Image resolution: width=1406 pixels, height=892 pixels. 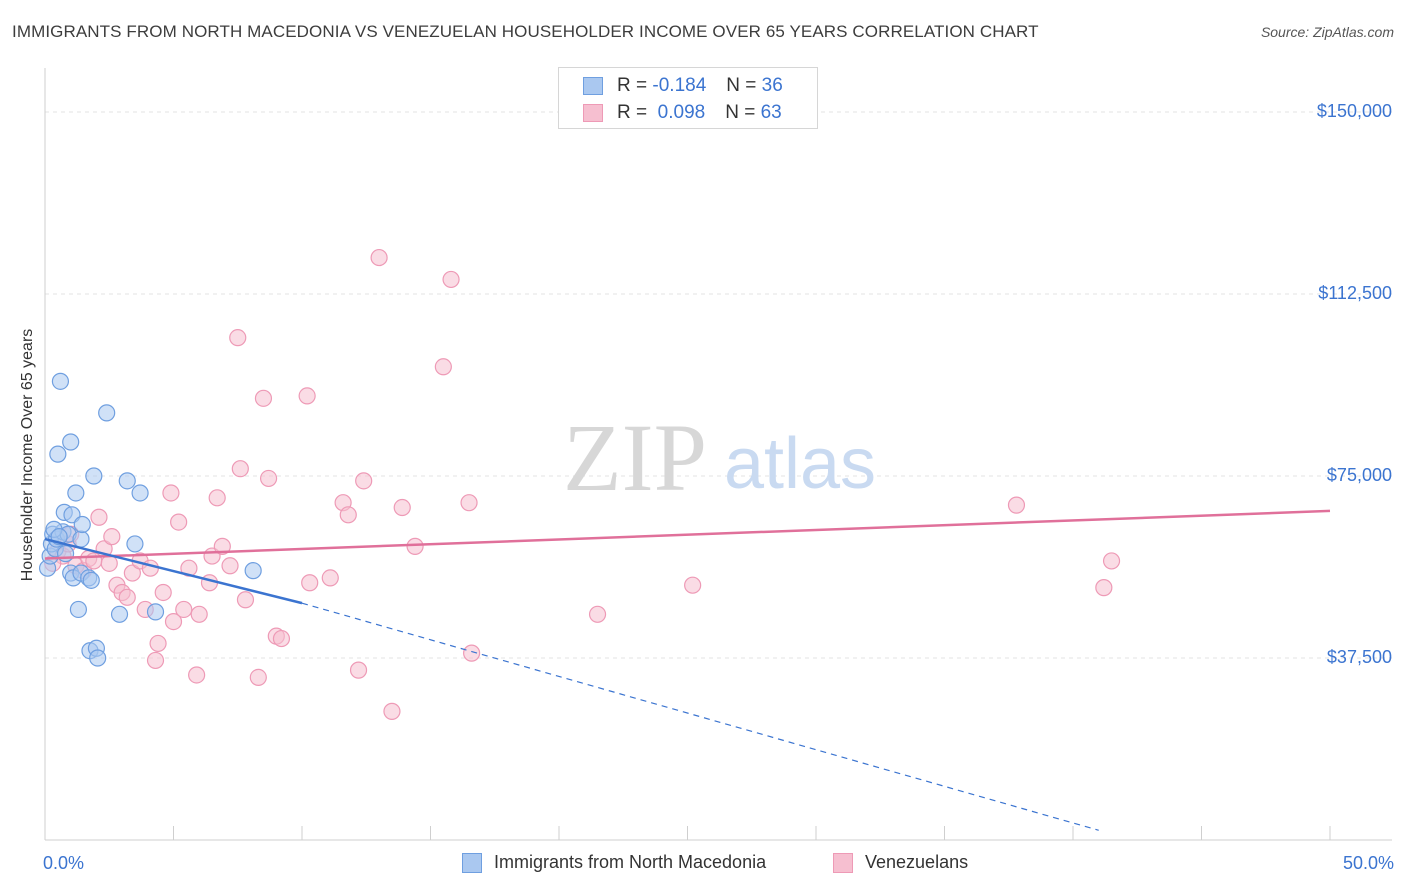 I want to click on legend-item-venezuelans: Venezuelans, so click(x=900, y=862).